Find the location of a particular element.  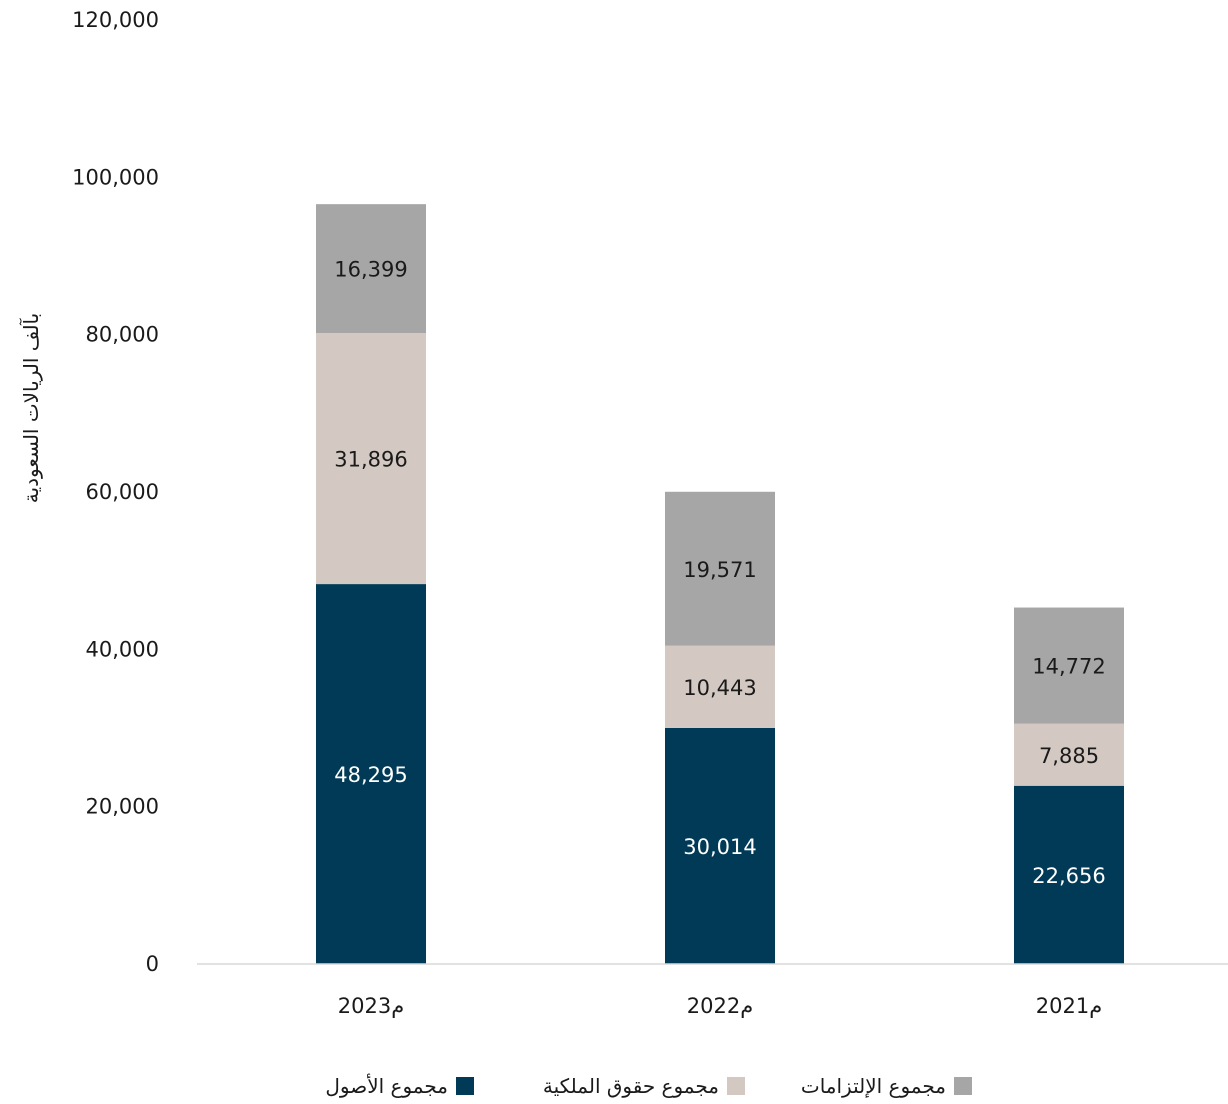

data-label: 48,295 is located at coordinates (370, 775).